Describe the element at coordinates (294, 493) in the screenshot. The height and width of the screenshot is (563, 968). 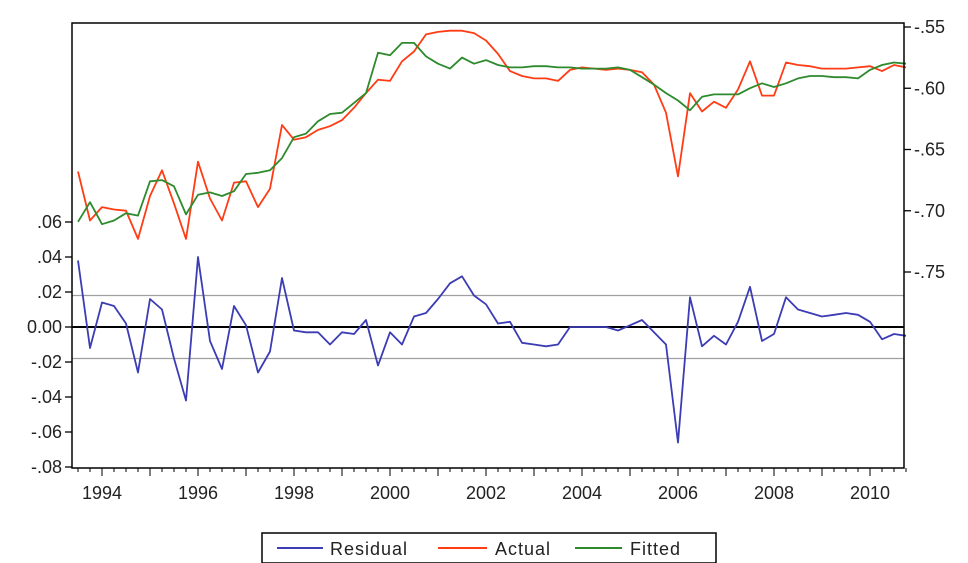
I see `x-tick-label: 1998` at that location.